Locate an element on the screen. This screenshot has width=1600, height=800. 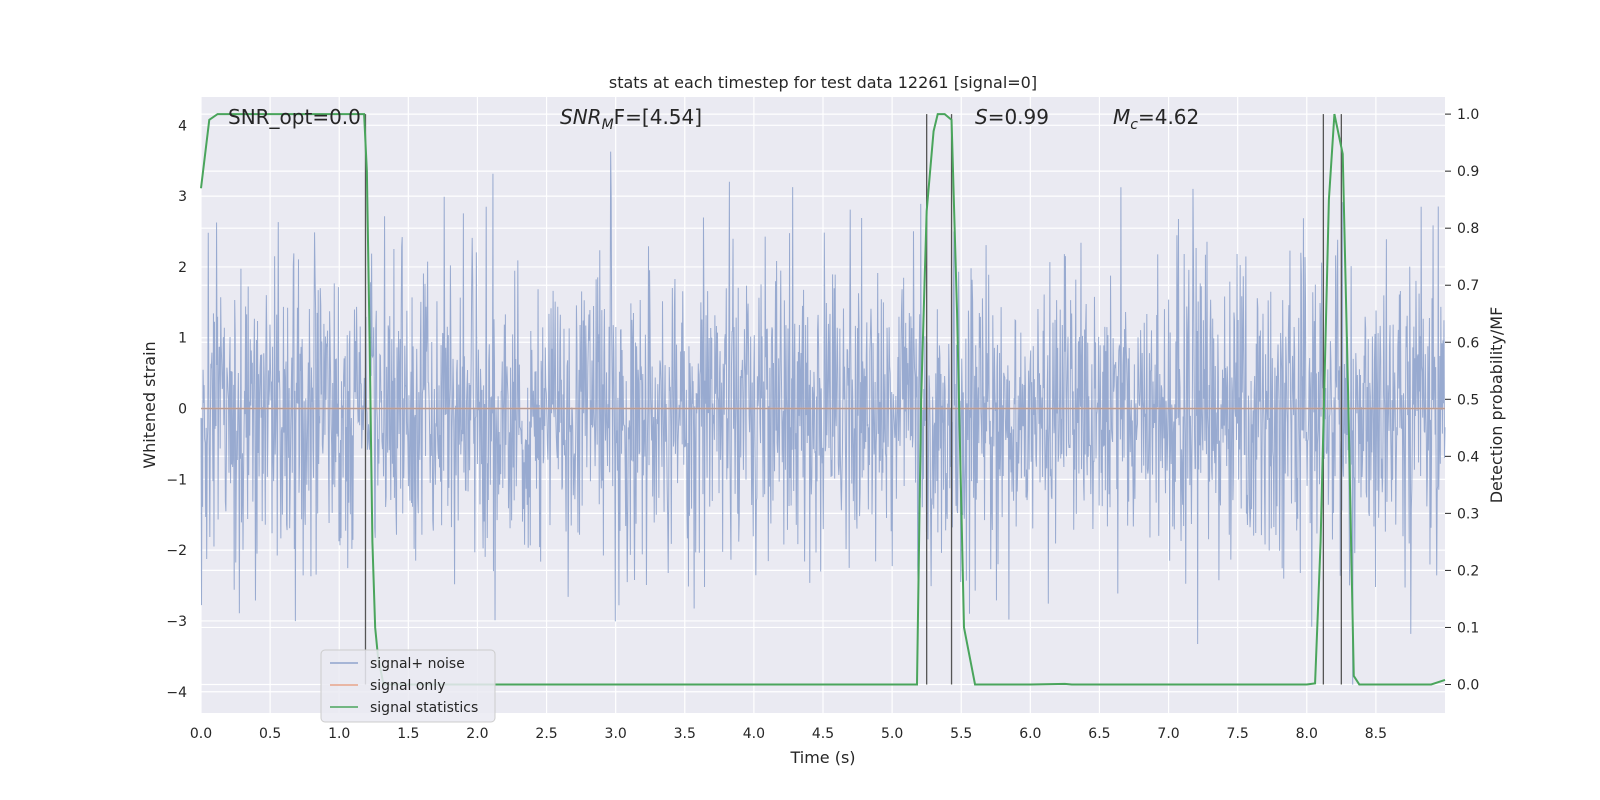
y-right-axis-label: Detection probability/MF is located at coordinates (1496, 405).